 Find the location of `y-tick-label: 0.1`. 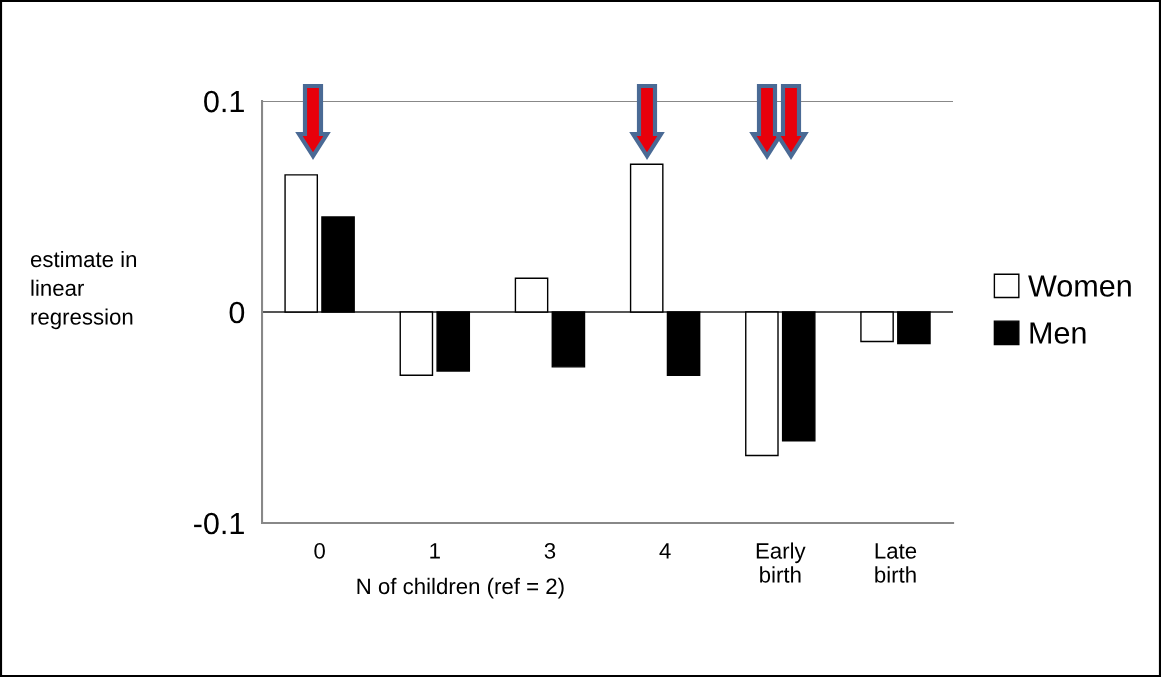

y-tick-label: 0.1 is located at coordinates (224, 101).